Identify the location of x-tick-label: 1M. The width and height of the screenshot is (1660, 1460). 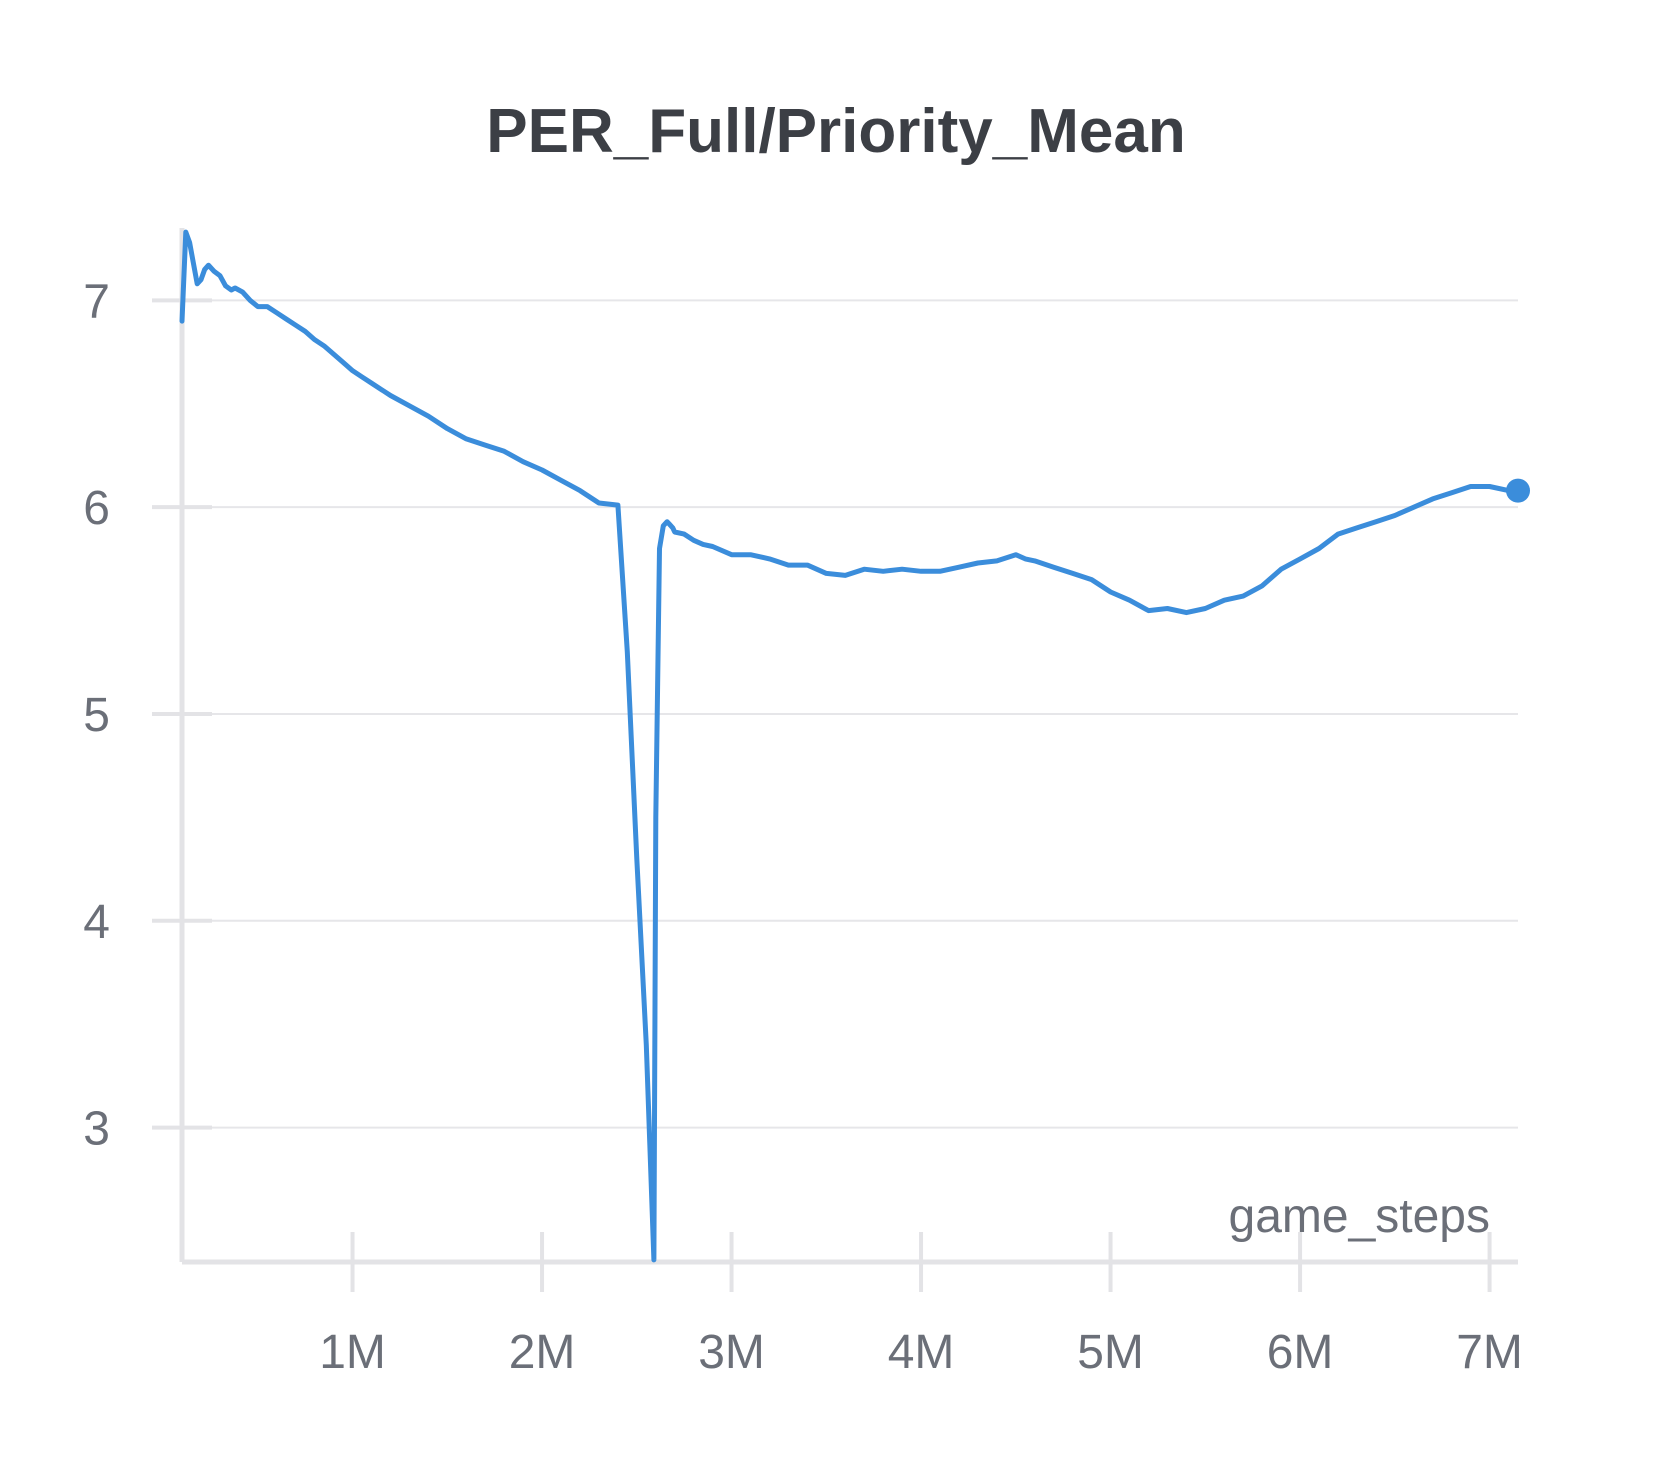
(352, 1352).